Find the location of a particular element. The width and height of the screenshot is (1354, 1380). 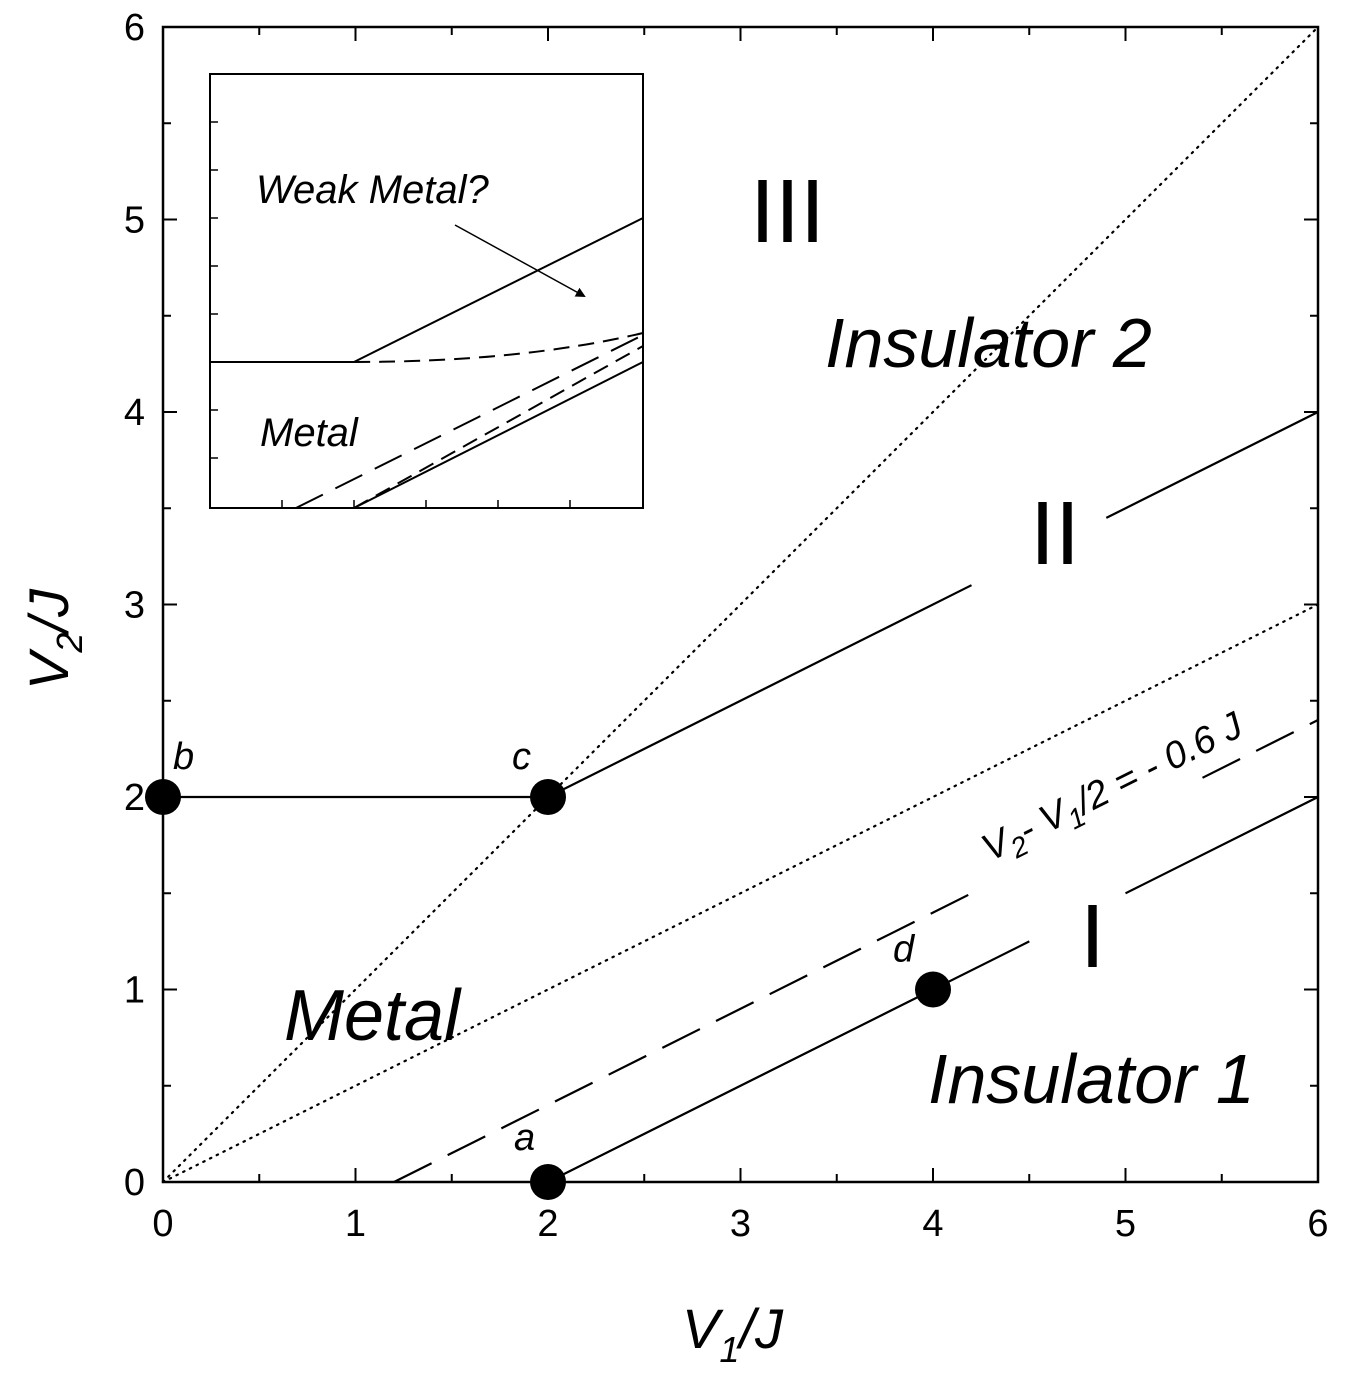

x-tick-label: 5 is located at coordinates (1125, 1224).